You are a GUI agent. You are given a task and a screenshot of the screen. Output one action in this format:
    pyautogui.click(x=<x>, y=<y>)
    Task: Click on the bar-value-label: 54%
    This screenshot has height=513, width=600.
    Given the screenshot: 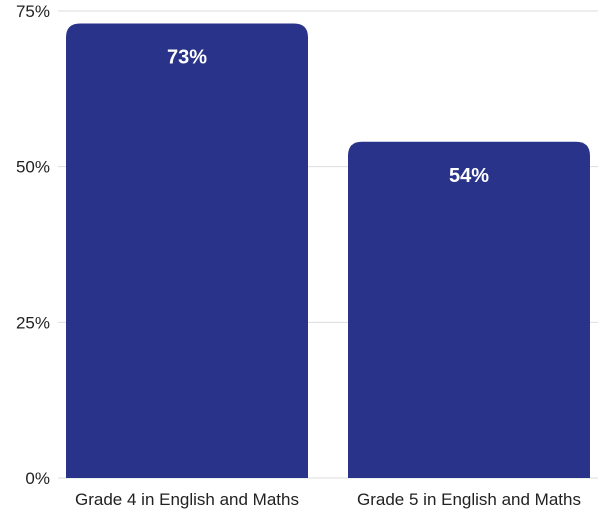 What is the action you would take?
    pyautogui.click(x=469, y=176)
    